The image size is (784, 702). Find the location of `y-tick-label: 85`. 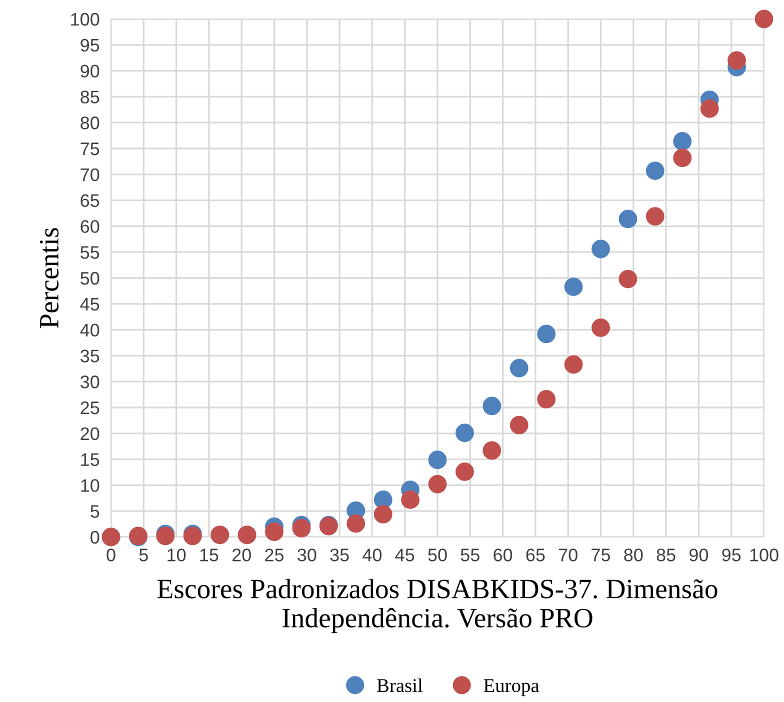

y-tick-label: 85 is located at coordinates (90, 97).